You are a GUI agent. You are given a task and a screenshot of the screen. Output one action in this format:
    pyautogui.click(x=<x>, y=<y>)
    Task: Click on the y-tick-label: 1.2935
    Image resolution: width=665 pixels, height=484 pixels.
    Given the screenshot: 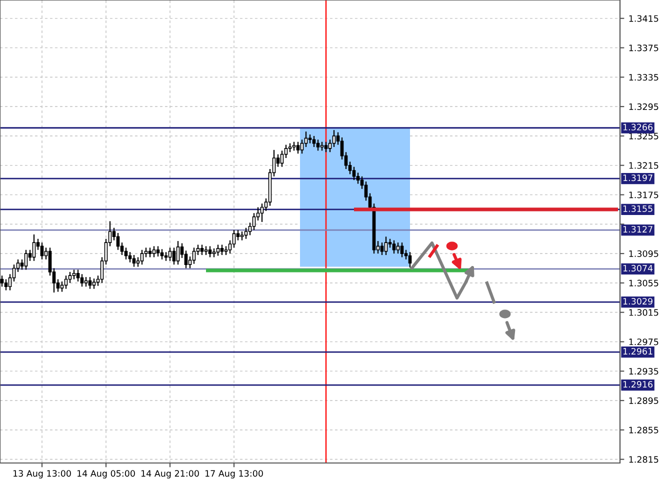 What is the action you would take?
    pyautogui.click(x=643, y=371)
    